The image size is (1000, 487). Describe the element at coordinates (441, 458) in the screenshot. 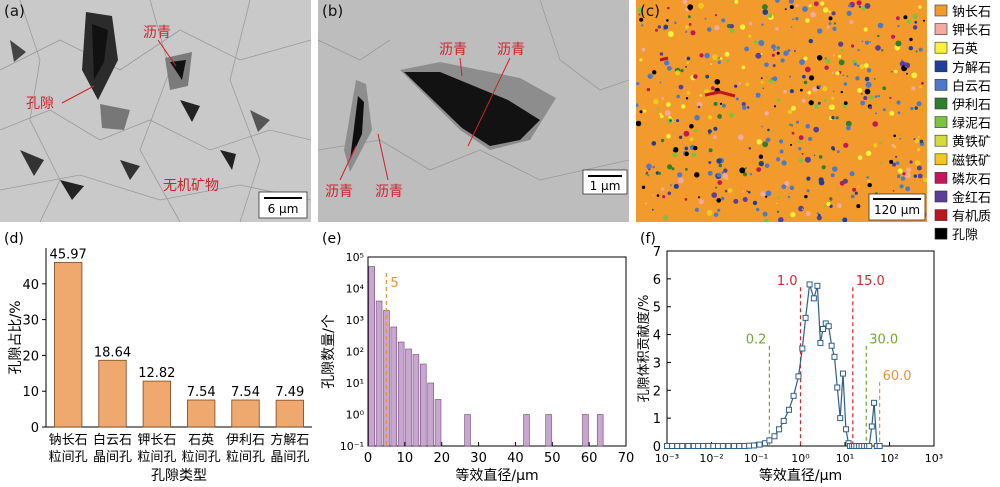

I see `chart-e-x-tick-label: 20` at that location.